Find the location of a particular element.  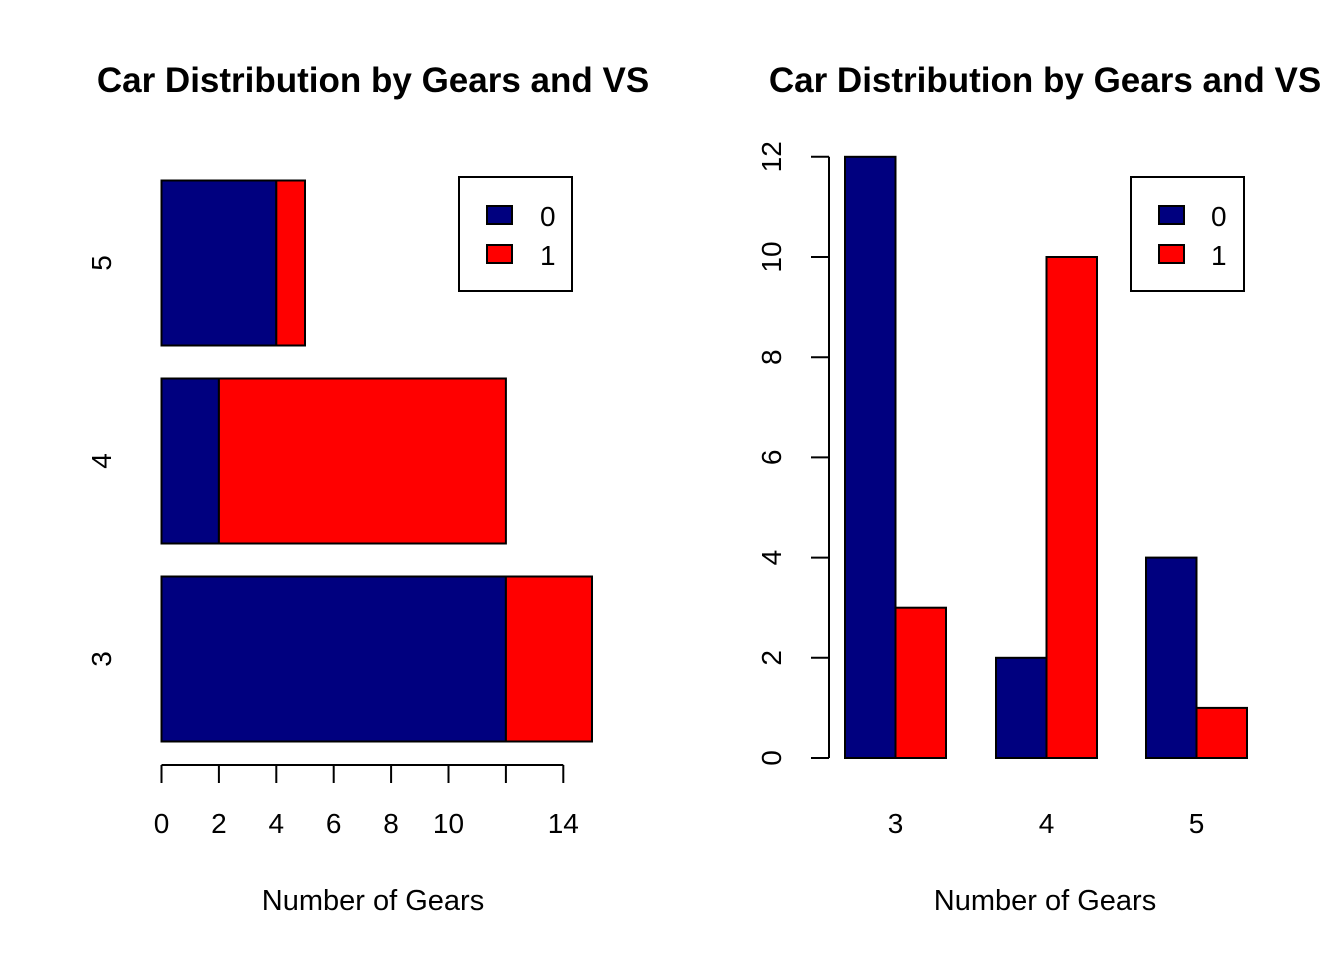

x-tick-label: 14 is located at coordinates (563, 823).